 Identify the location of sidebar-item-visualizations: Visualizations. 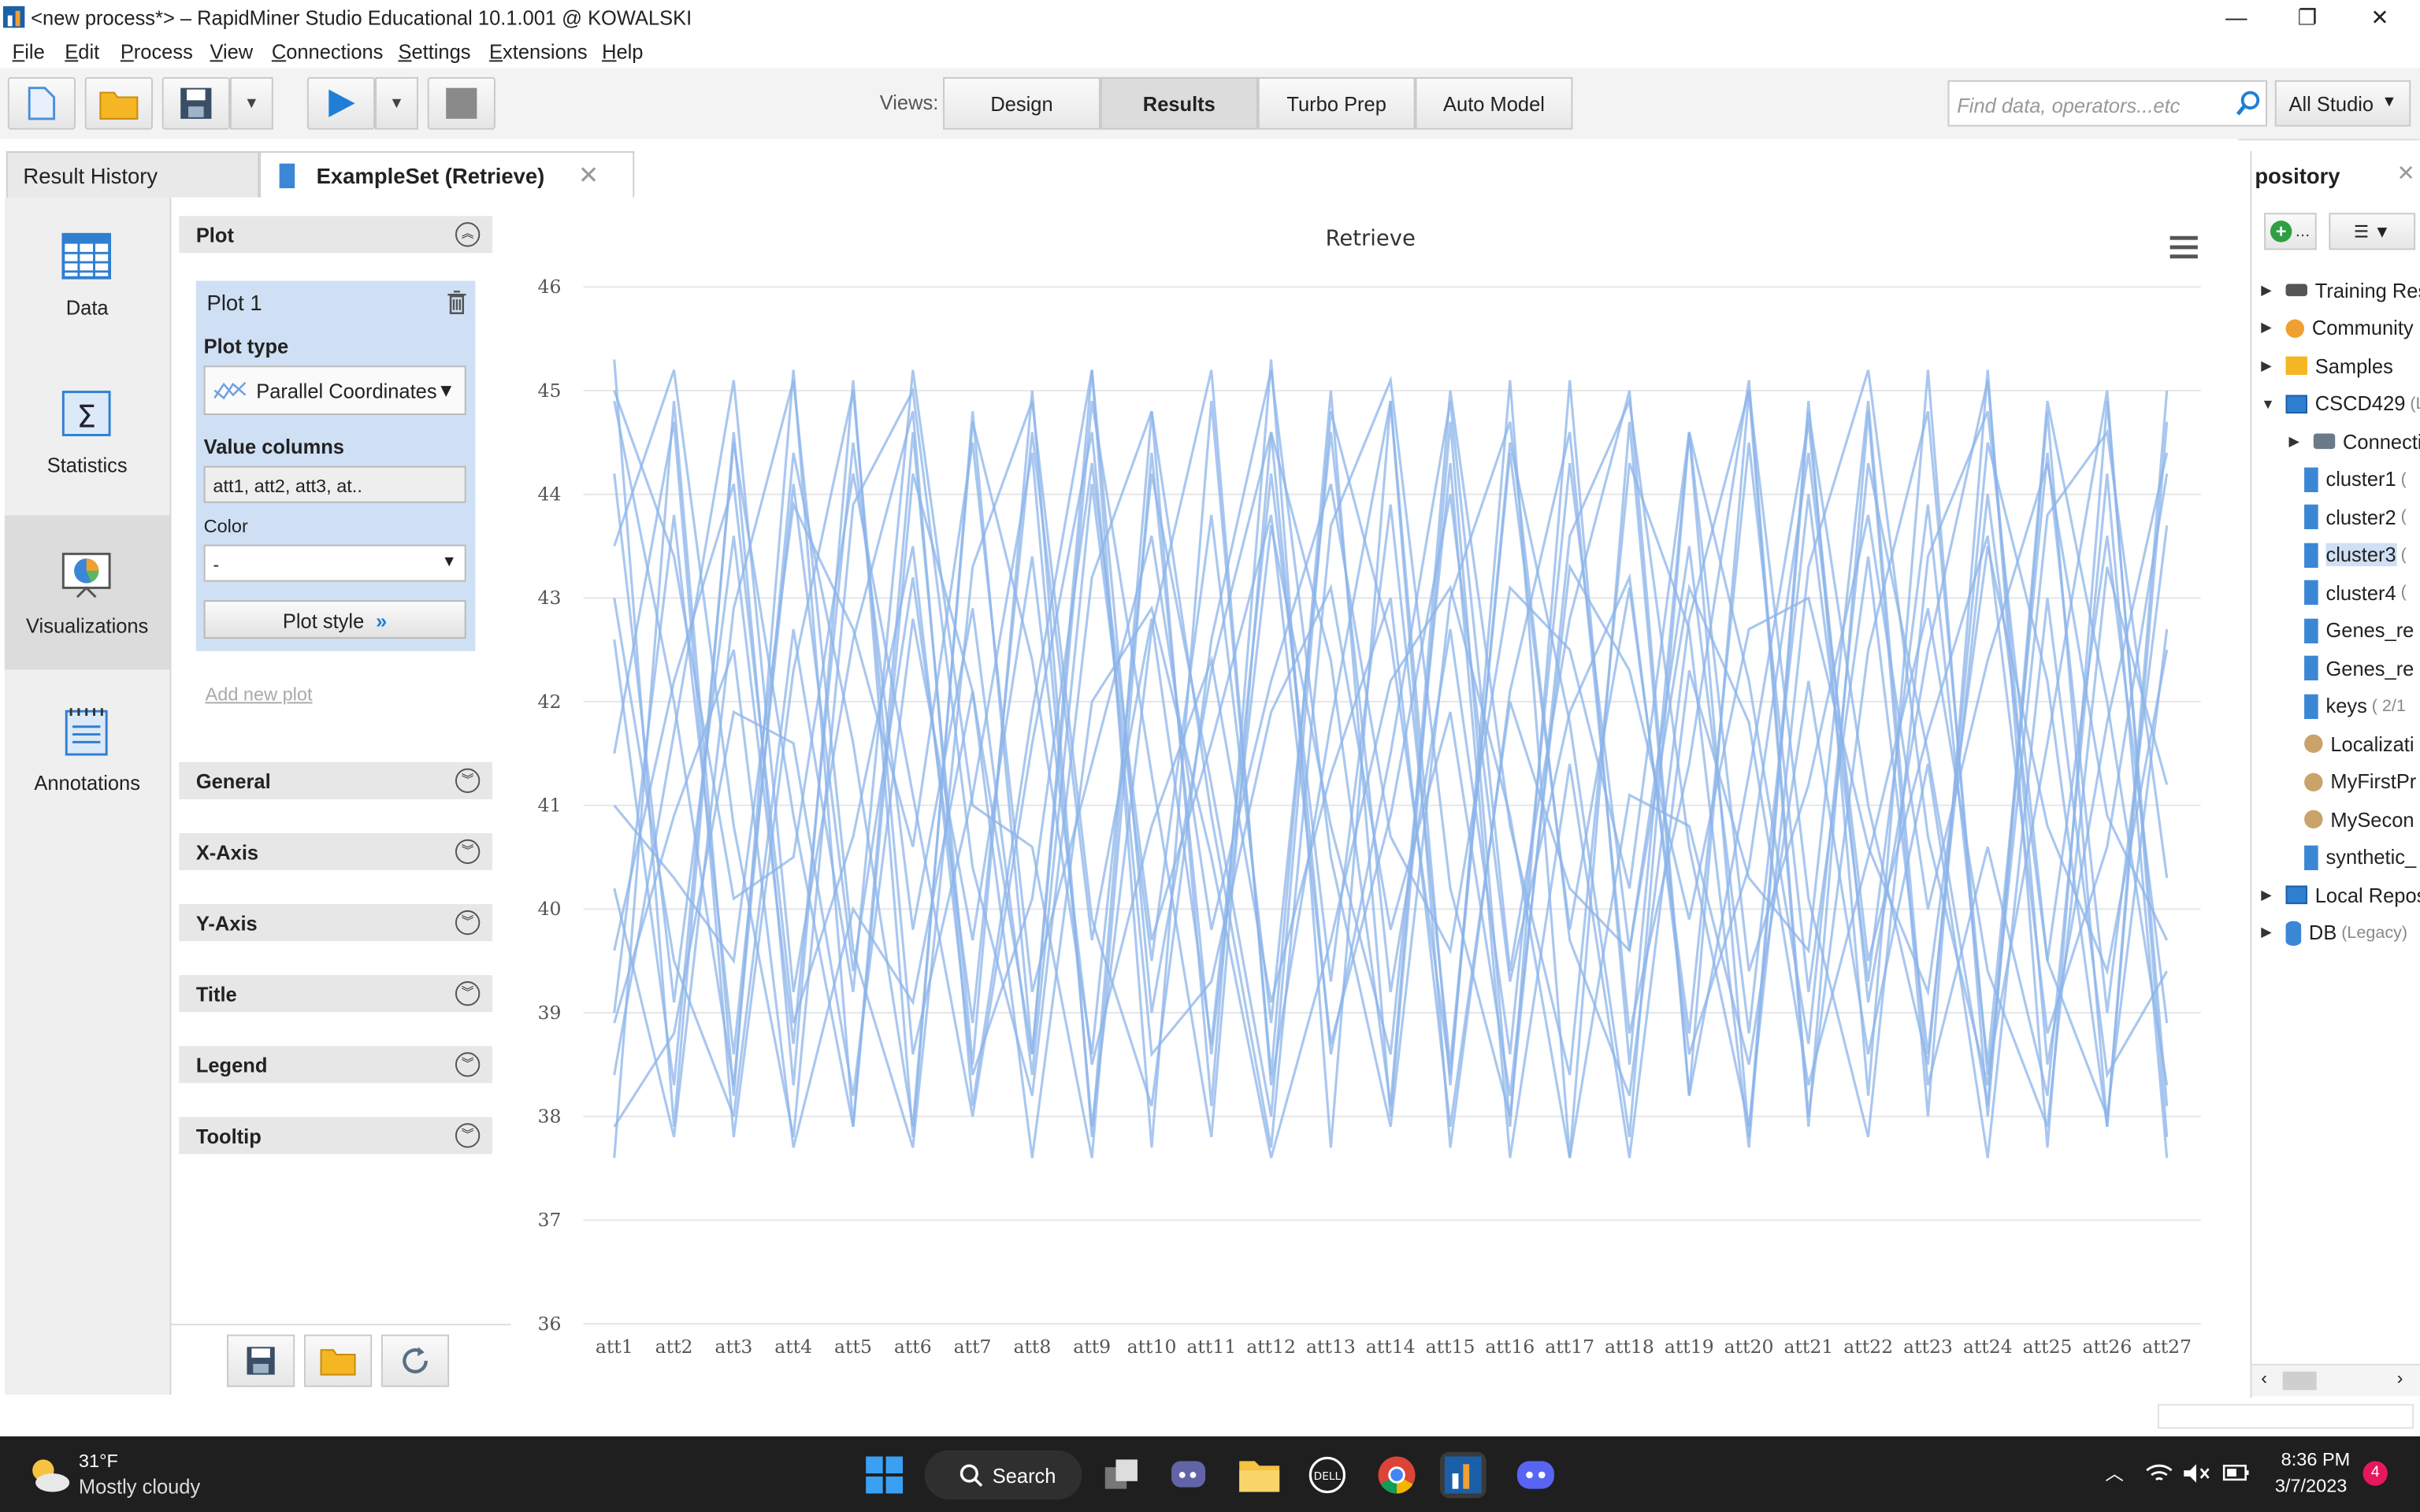
(87, 592).